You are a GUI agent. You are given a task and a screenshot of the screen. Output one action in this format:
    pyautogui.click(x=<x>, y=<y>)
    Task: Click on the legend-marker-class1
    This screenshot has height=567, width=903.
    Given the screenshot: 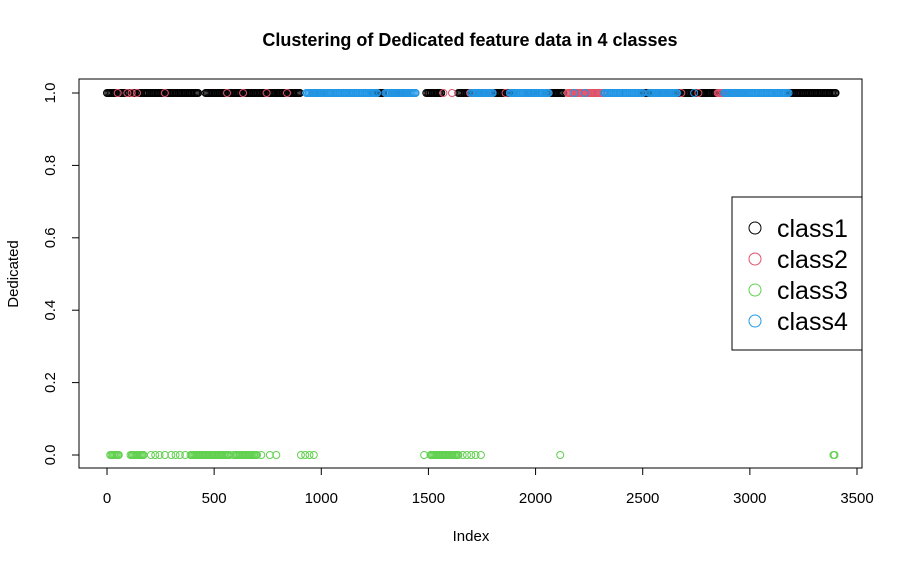 What is the action you would take?
    pyautogui.click(x=755, y=228)
    